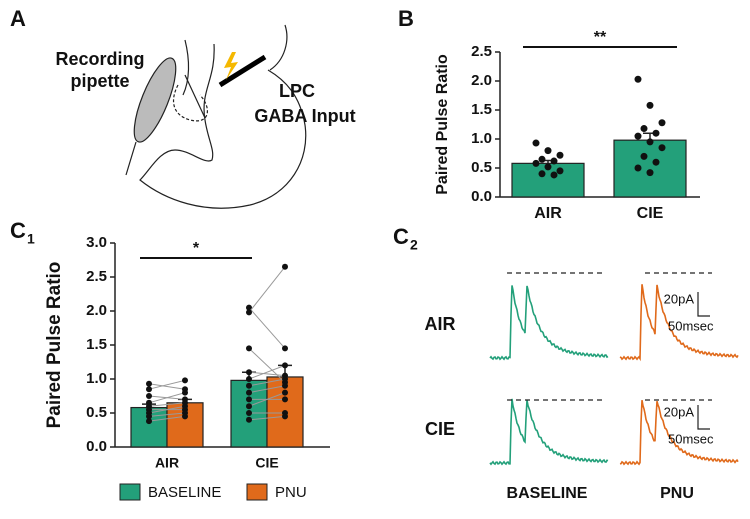 The image size is (750, 519). What do you see at coordinates (548, 213) in the screenshot?
I see `x-tick-label: AIR` at bounding box center [548, 213].